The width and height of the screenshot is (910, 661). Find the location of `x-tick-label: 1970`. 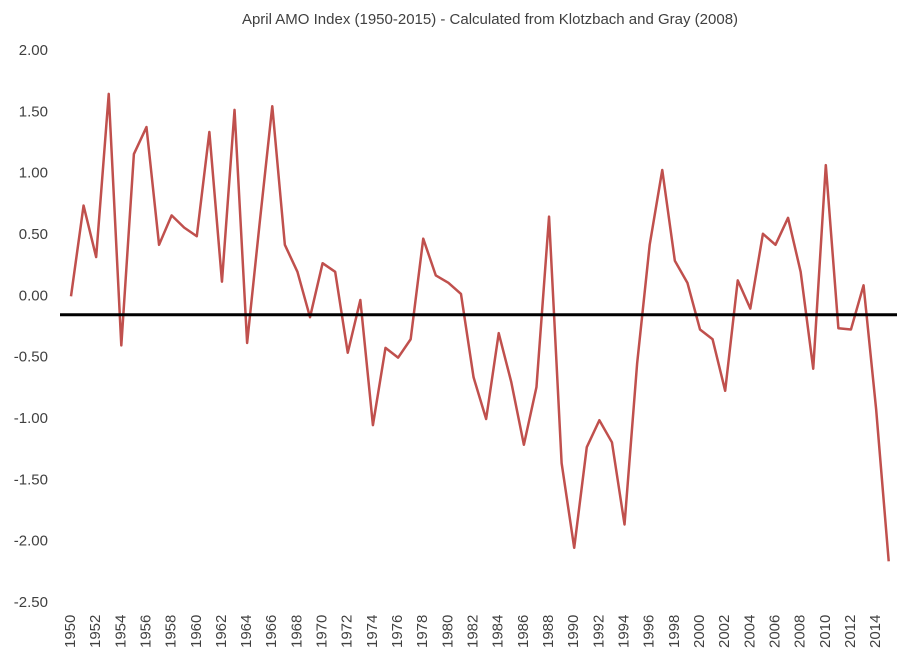

x-tick-label: 1970 is located at coordinates (322, 631).